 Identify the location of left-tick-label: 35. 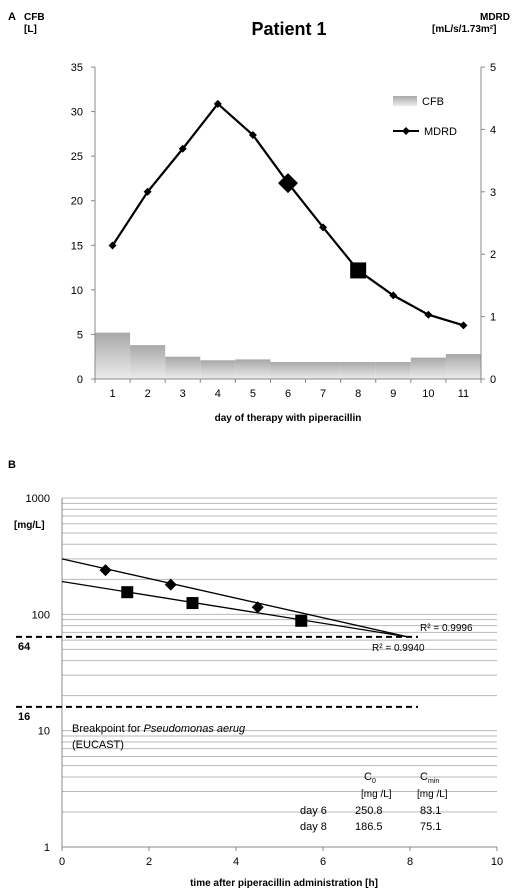
(77, 68).